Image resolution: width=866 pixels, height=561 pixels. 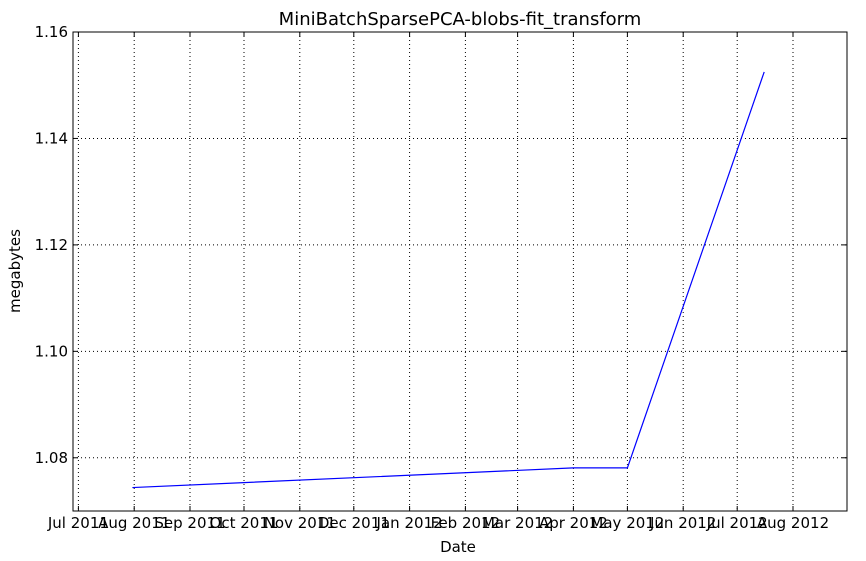 I want to click on x-tick-label: Oct 2011, so click(x=244, y=523).